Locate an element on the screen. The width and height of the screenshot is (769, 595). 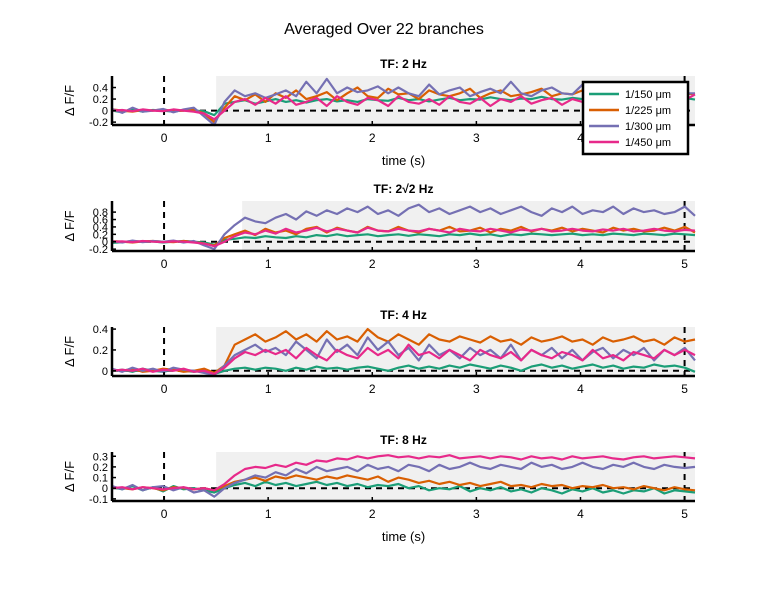
figure-title: Averaged Over 22 branches is located at coordinates (384, 29).